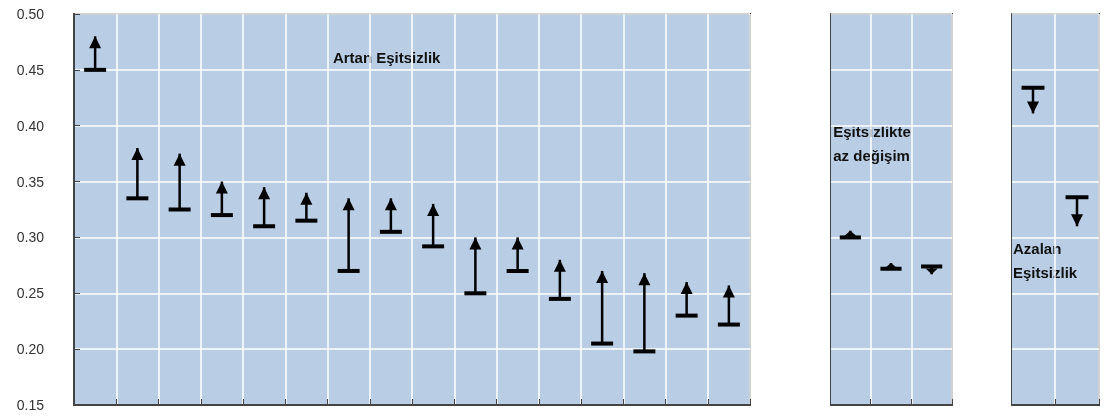 The width and height of the screenshot is (1111, 416). I want to click on y-tick-label: 0.20, so click(30, 349).